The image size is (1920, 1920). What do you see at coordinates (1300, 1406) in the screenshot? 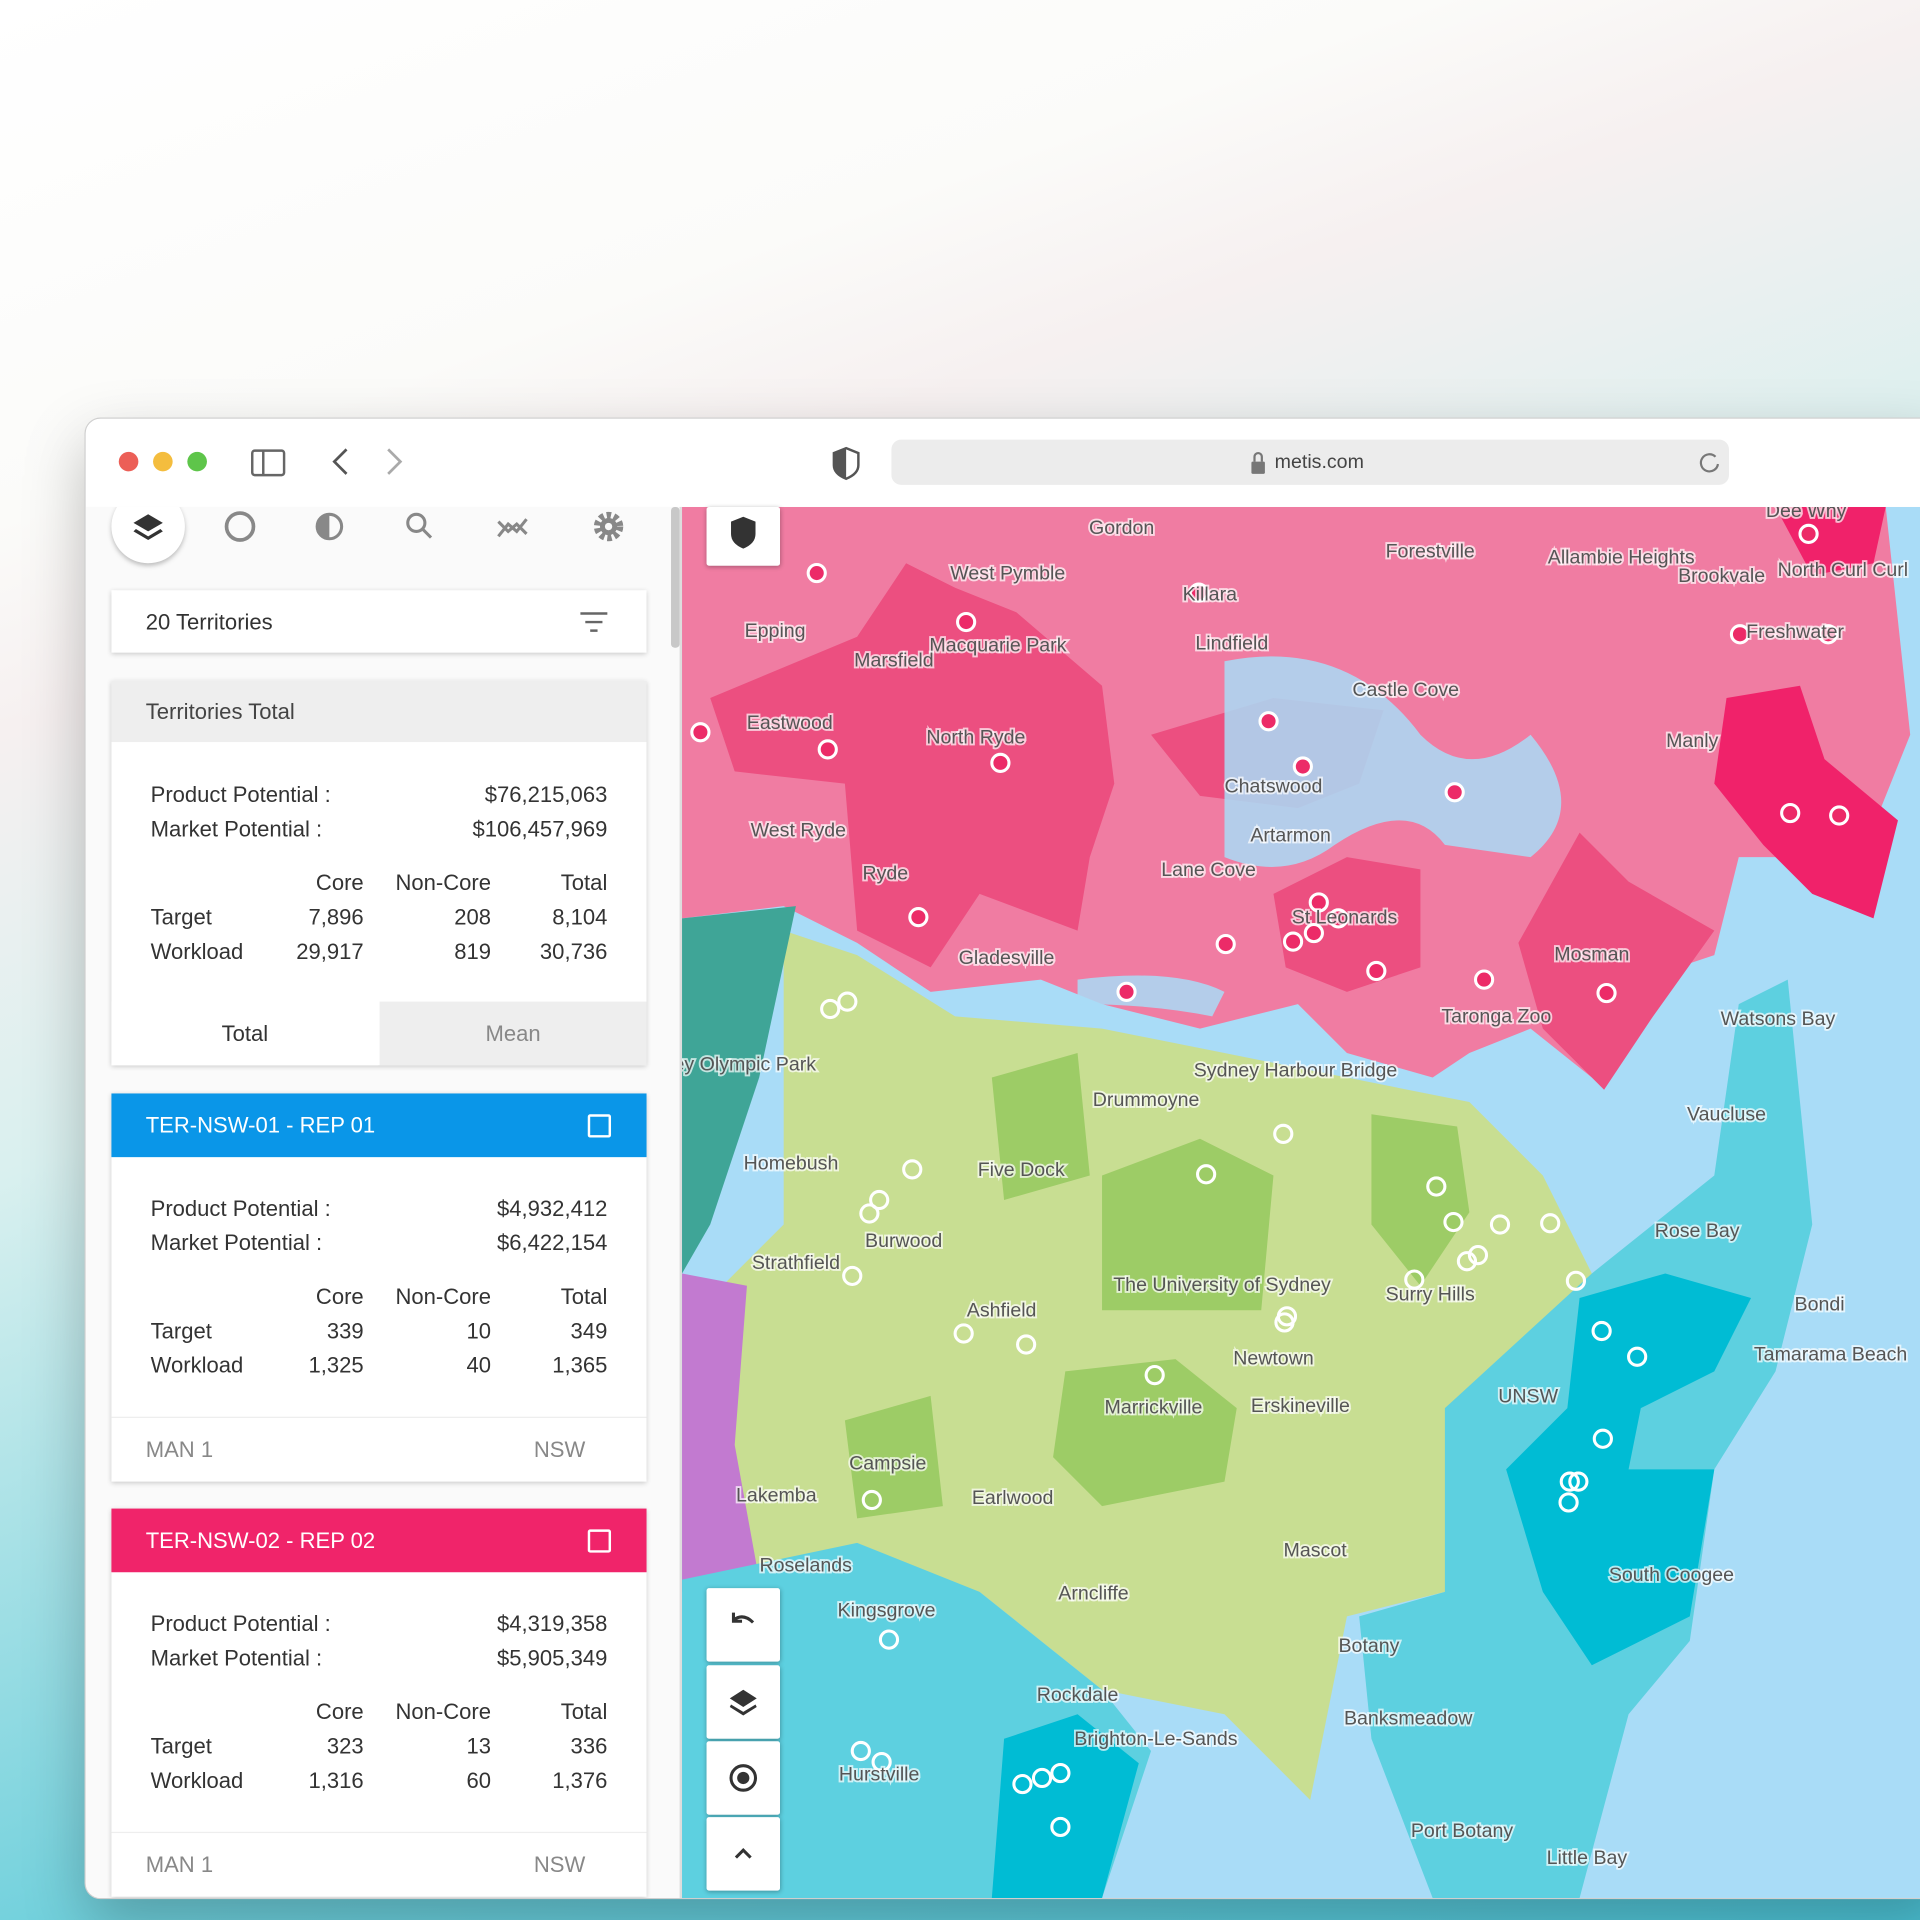
I see `map-label: Erskineville` at bounding box center [1300, 1406].